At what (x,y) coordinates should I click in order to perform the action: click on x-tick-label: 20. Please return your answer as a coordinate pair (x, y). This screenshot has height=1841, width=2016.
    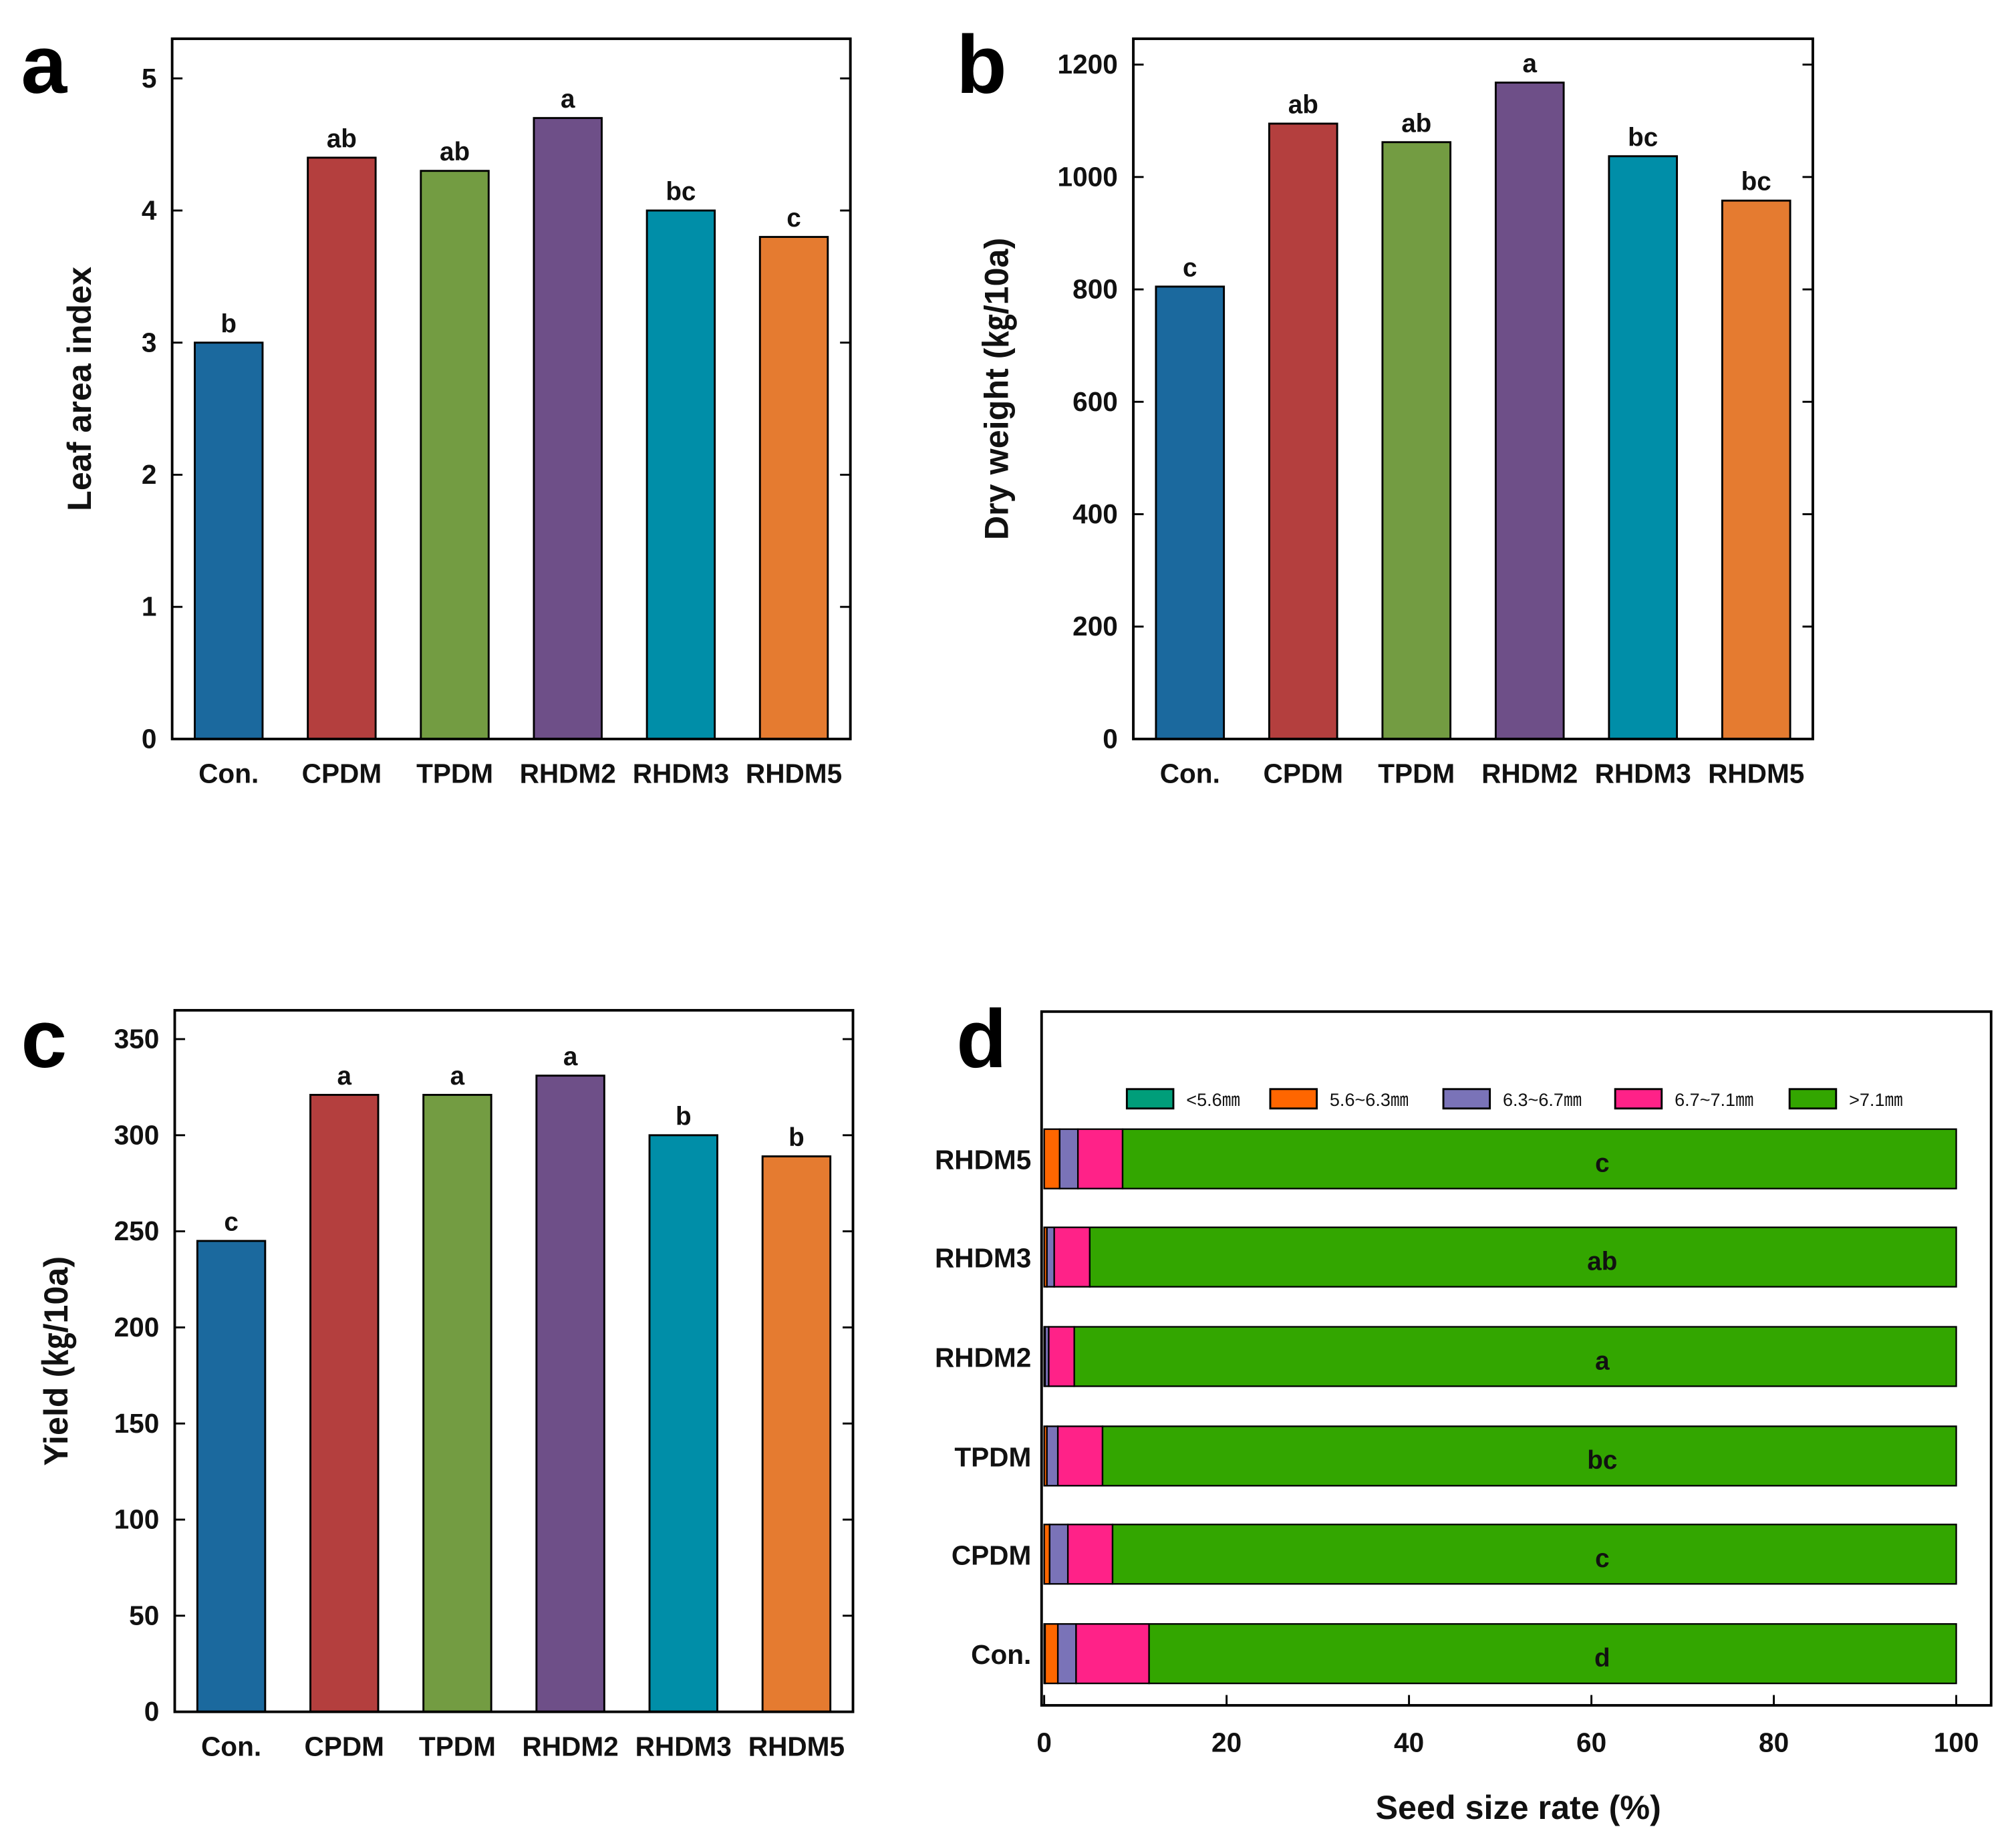
    Looking at the image, I should click on (1226, 1742).